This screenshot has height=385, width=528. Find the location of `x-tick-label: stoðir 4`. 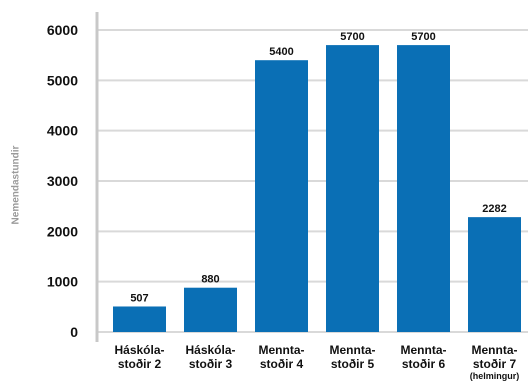

x-tick-label: stoðir 4 is located at coordinates (282, 364).